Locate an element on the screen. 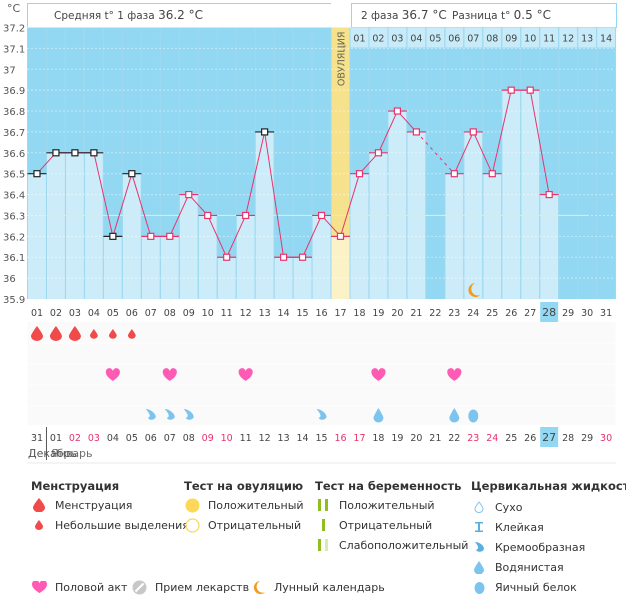 This screenshot has height=595, width=626. calendar-date: 06 is located at coordinates (151, 438).